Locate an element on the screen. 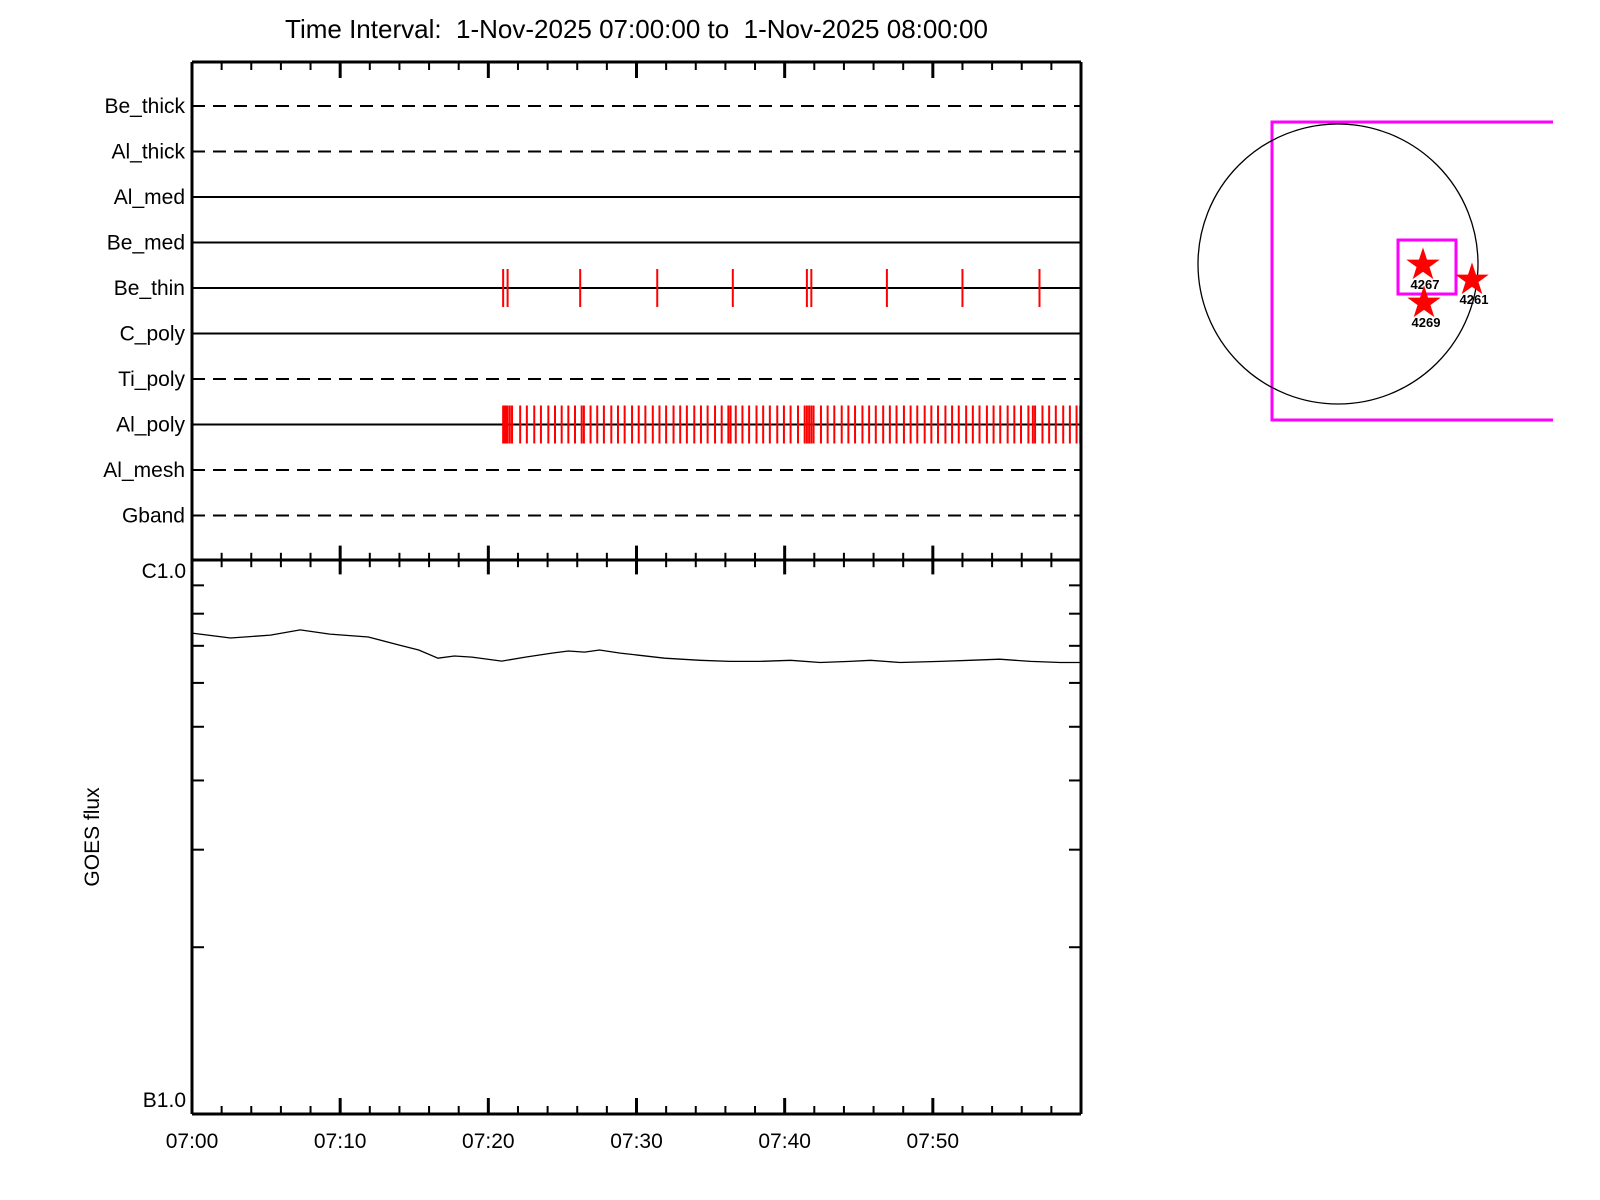  filter-row-label-Al_poly: Al_poly is located at coordinates (150, 425).